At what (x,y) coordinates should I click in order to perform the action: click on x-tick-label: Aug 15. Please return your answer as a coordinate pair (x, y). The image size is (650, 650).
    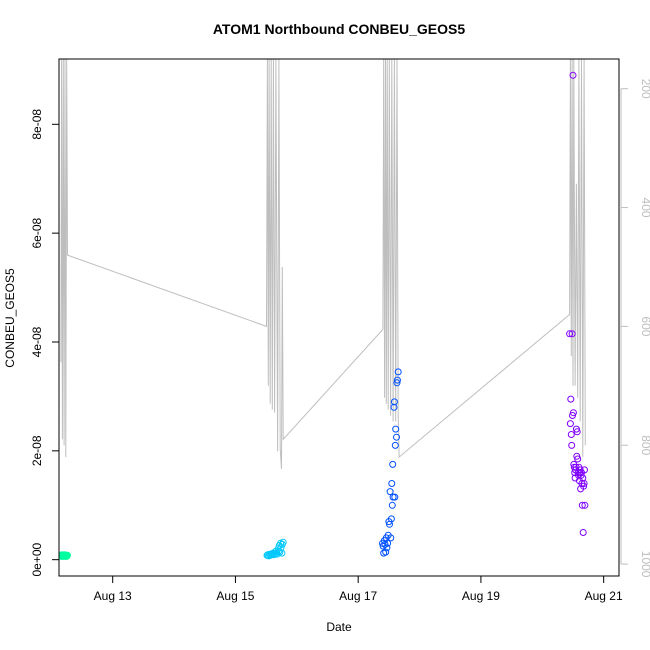
    Looking at the image, I should click on (235, 596).